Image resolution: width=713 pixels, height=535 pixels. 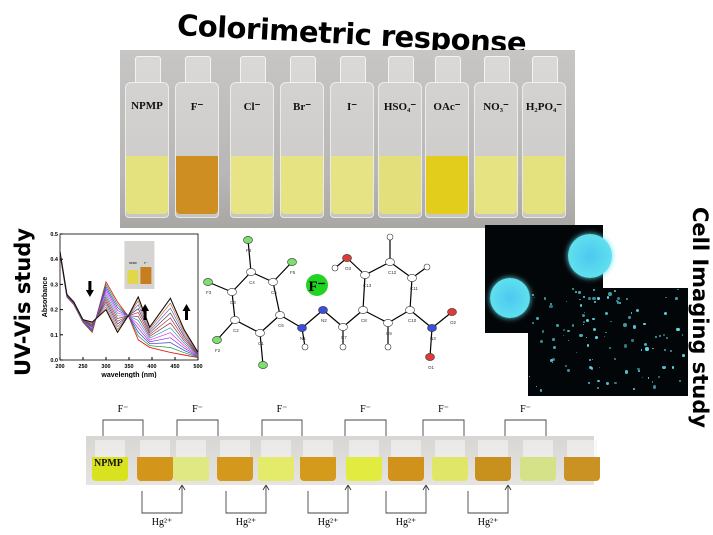 I want to click on atom-label: C6, so click(x=281, y=325).